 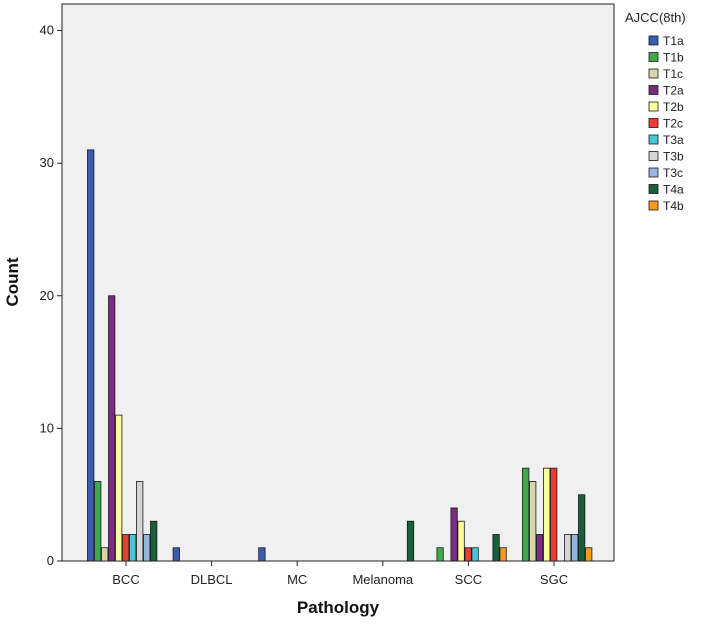 I want to click on bar-bcc-t1c, so click(x=105, y=554).